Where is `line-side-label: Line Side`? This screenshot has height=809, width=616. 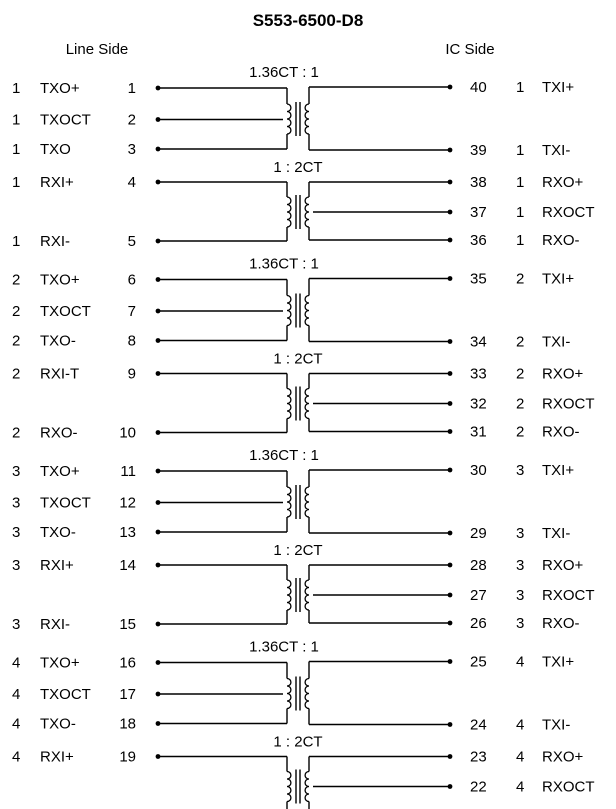 line-side-label: Line Side is located at coordinates (97, 49).